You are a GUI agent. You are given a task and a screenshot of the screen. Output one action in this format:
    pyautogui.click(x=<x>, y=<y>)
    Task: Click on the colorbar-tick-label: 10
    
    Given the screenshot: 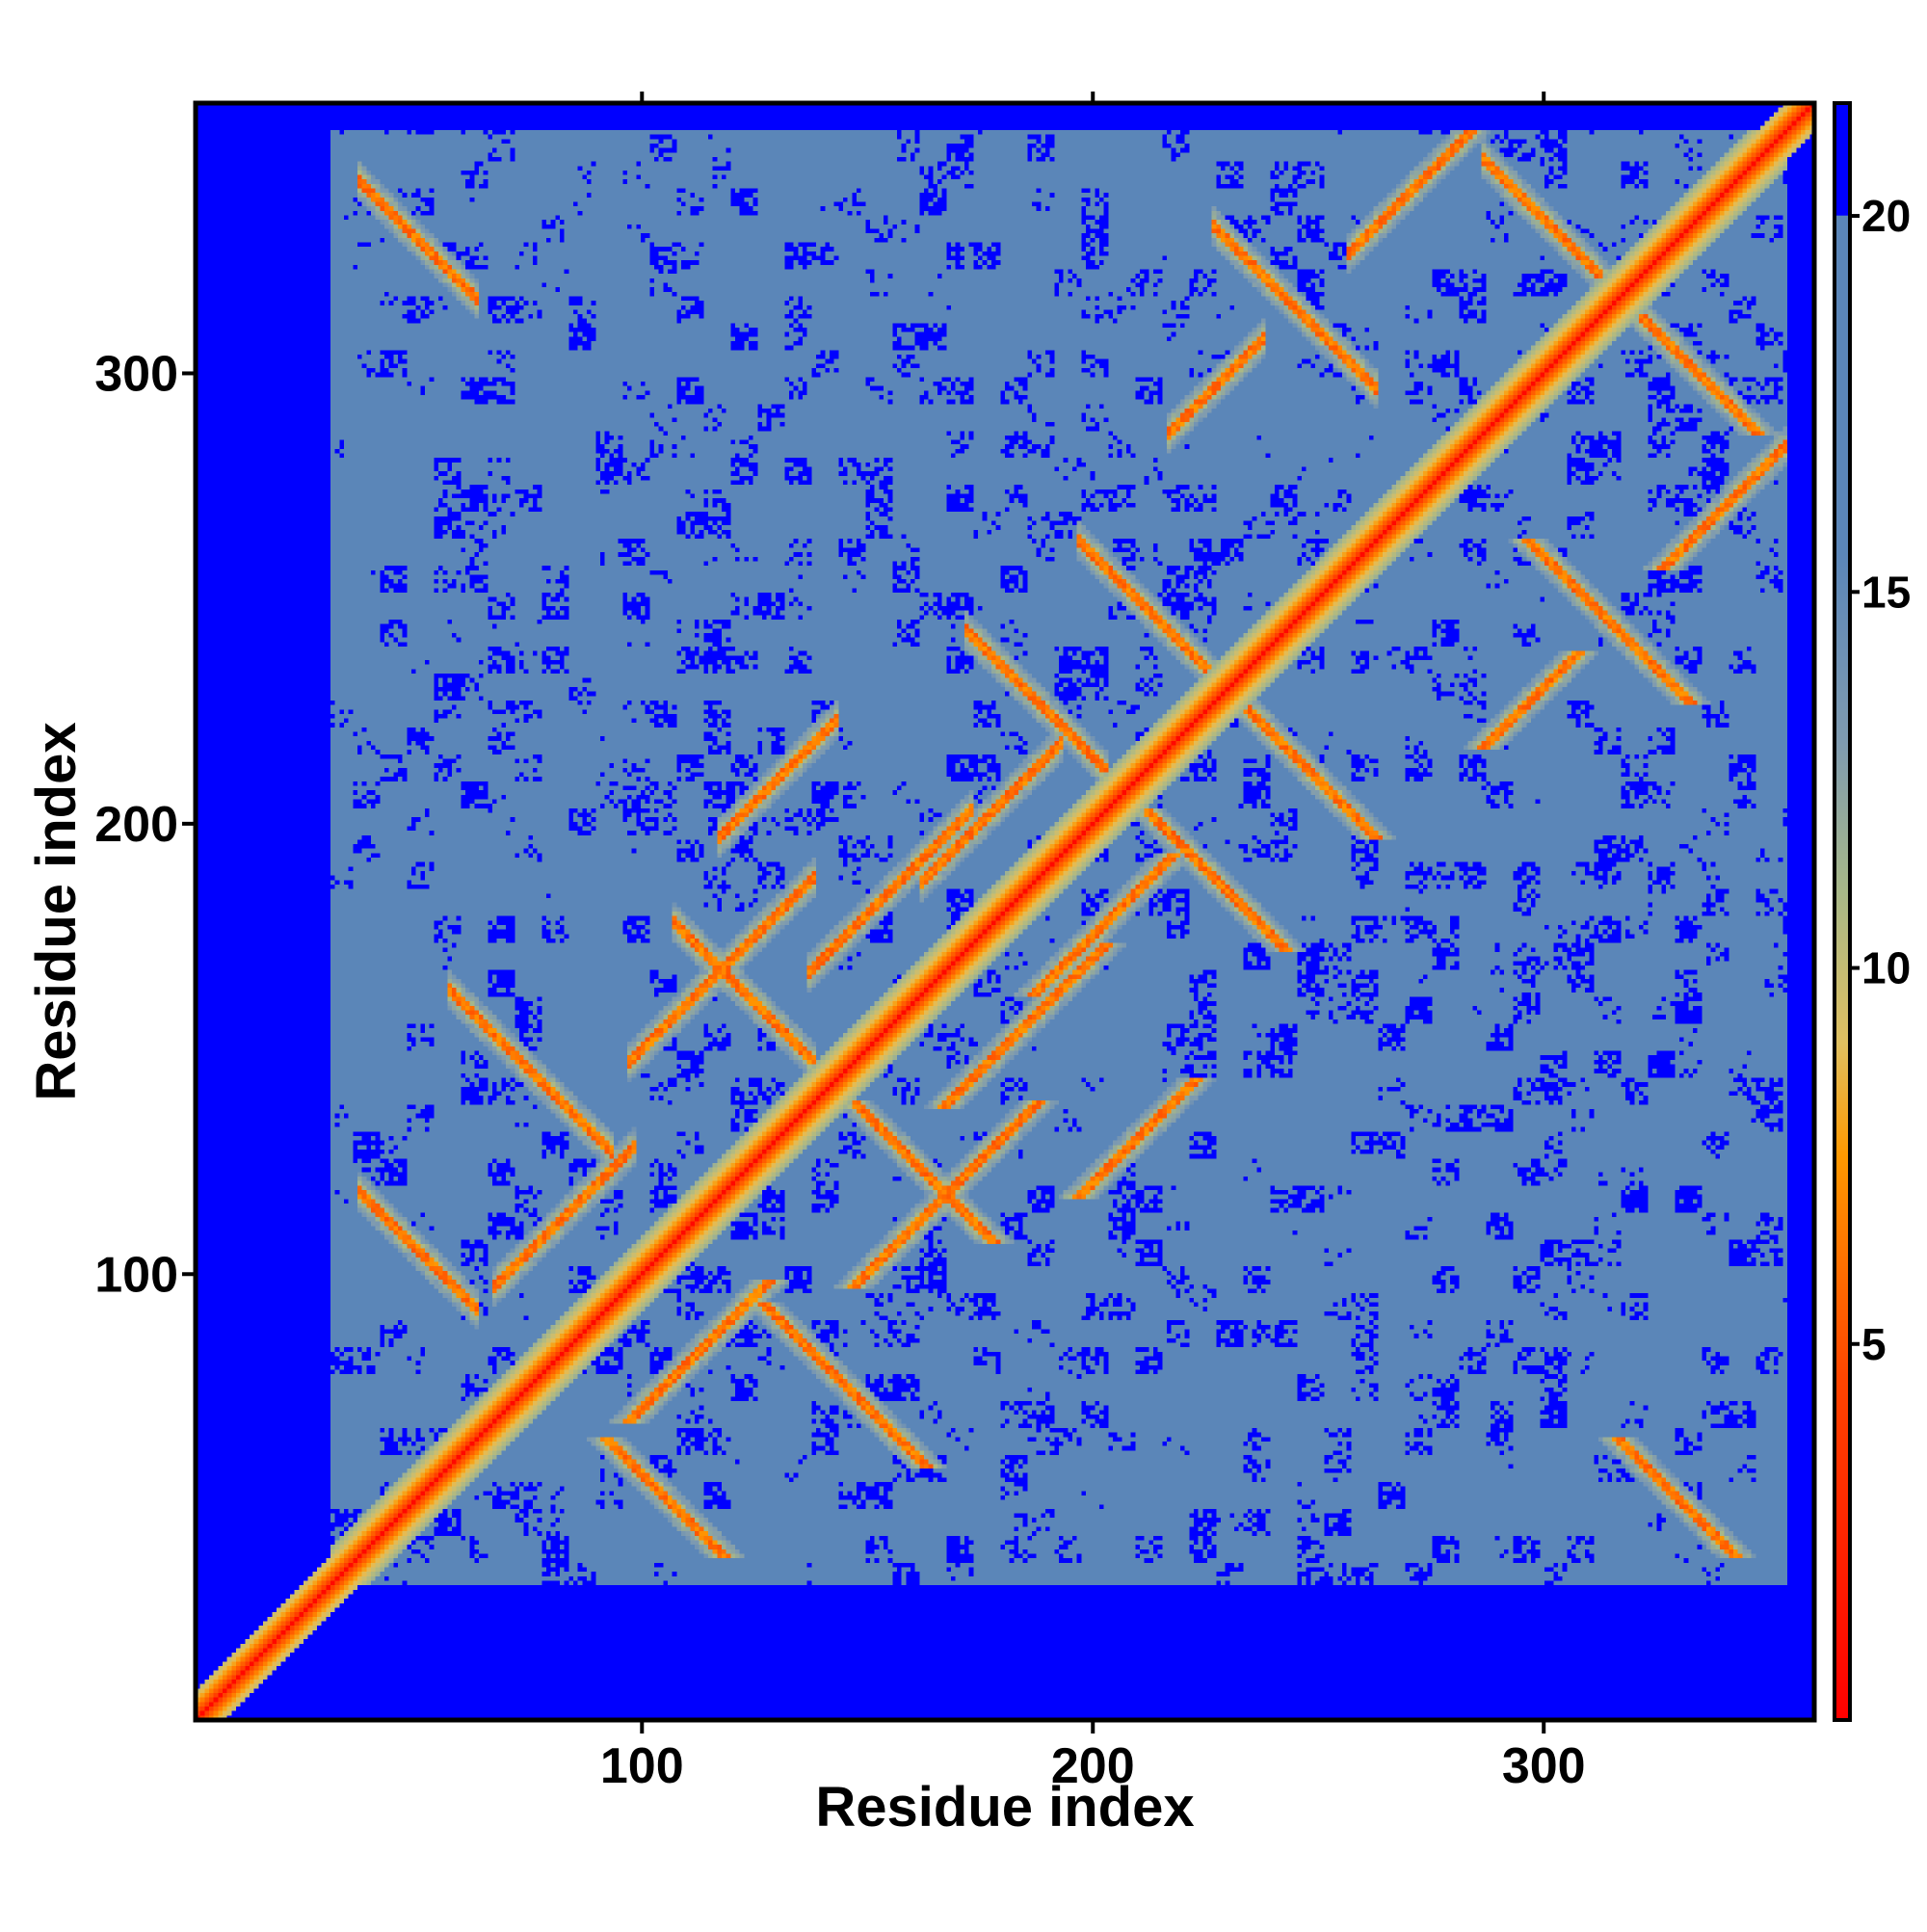 What is the action you would take?
    pyautogui.click(x=1886, y=968)
    